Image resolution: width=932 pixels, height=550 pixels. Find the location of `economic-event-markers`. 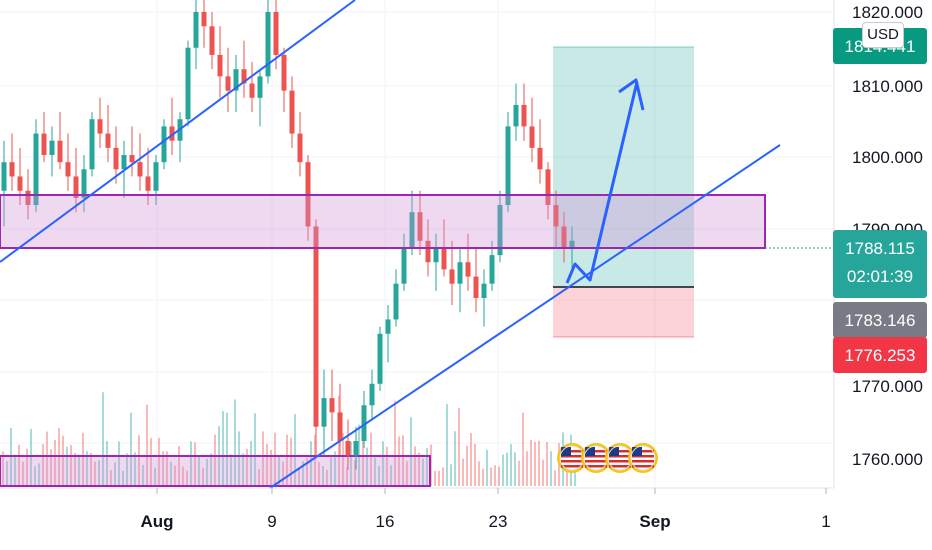

economic-event-markers is located at coordinates (607, 458).